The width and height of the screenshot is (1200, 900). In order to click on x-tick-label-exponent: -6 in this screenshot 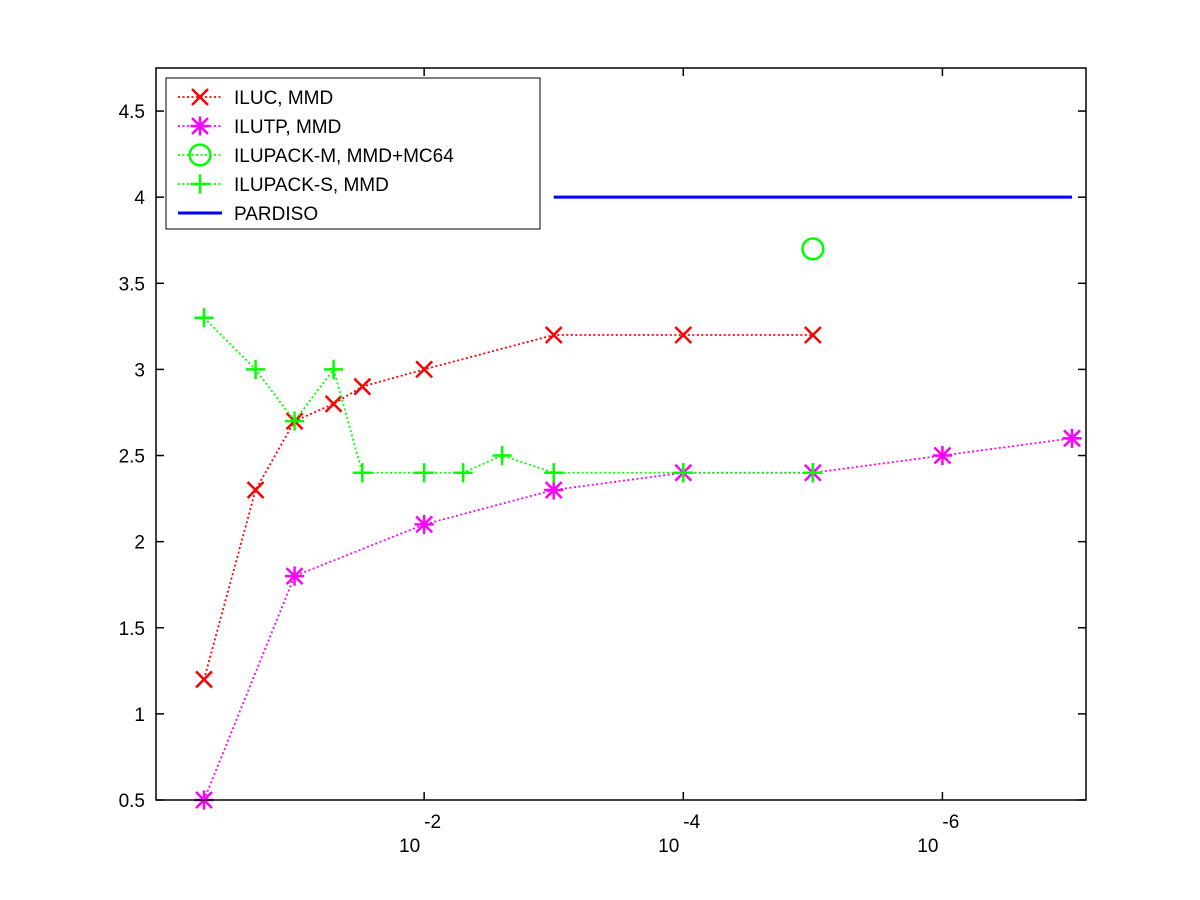, I will do `click(950, 822)`.